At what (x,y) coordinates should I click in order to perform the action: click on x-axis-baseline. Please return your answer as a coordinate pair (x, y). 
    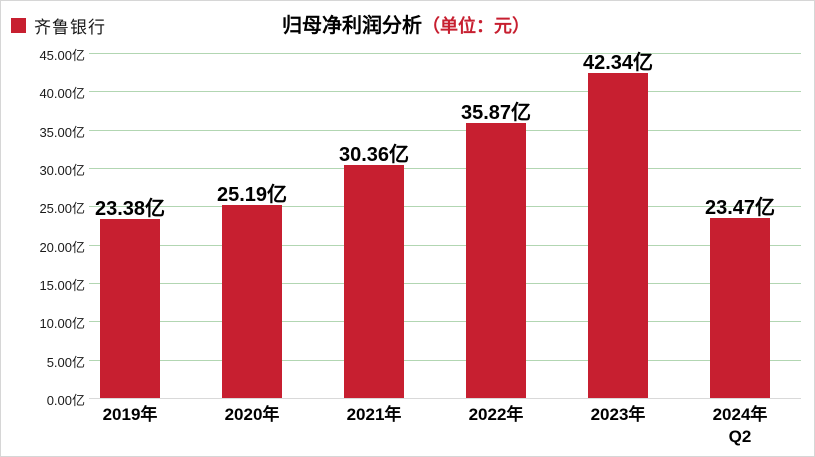
    Looking at the image, I should click on (445, 398).